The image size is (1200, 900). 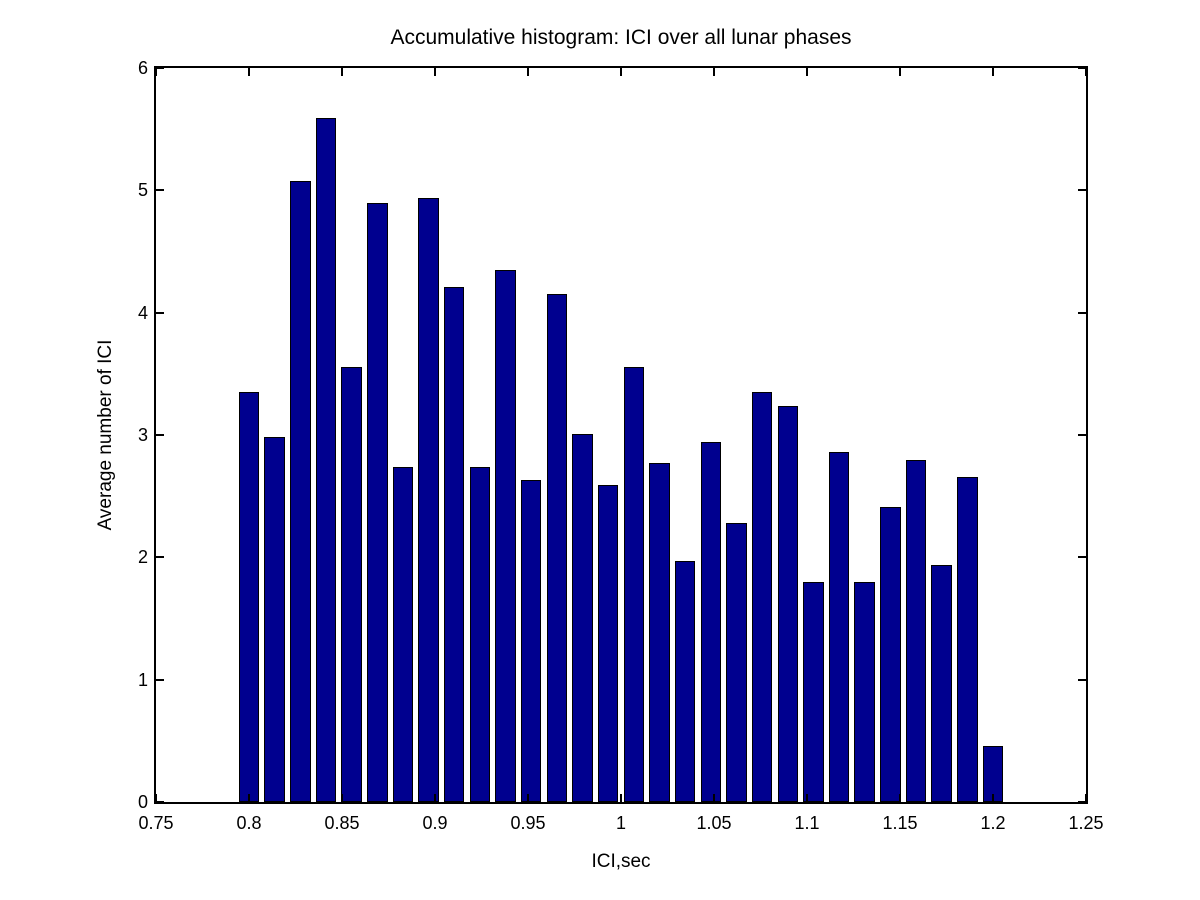 What do you see at coordinates (249, 823) in the screenshot?
I see `x-tick-label: 0.8` at bounding box center [249, 823].